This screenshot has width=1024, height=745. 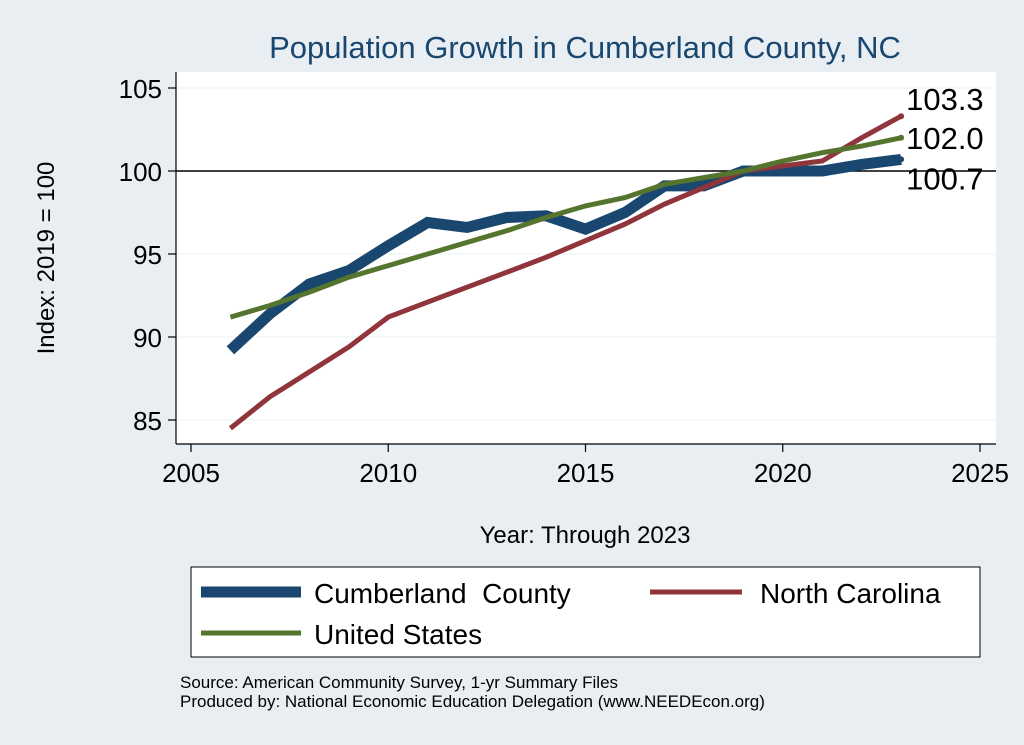 I want to click on x-tick-label: 2015, so click(x=586, y=473).